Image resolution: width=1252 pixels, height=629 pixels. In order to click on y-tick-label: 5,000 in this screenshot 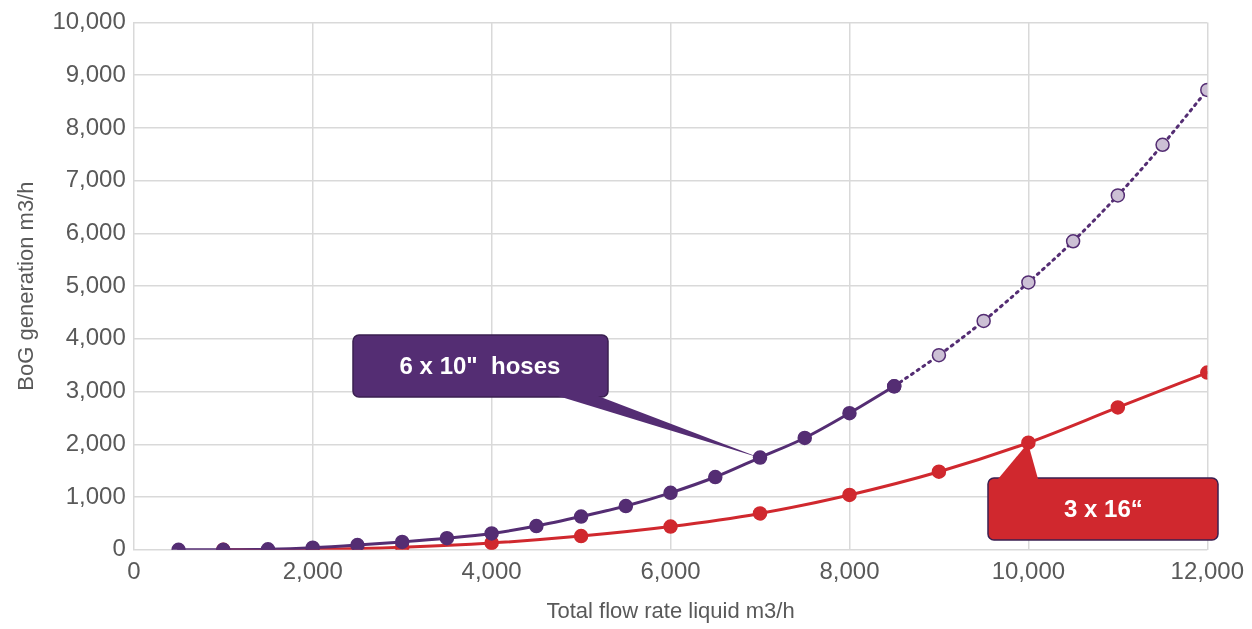, I will do `click(95, 284)`.